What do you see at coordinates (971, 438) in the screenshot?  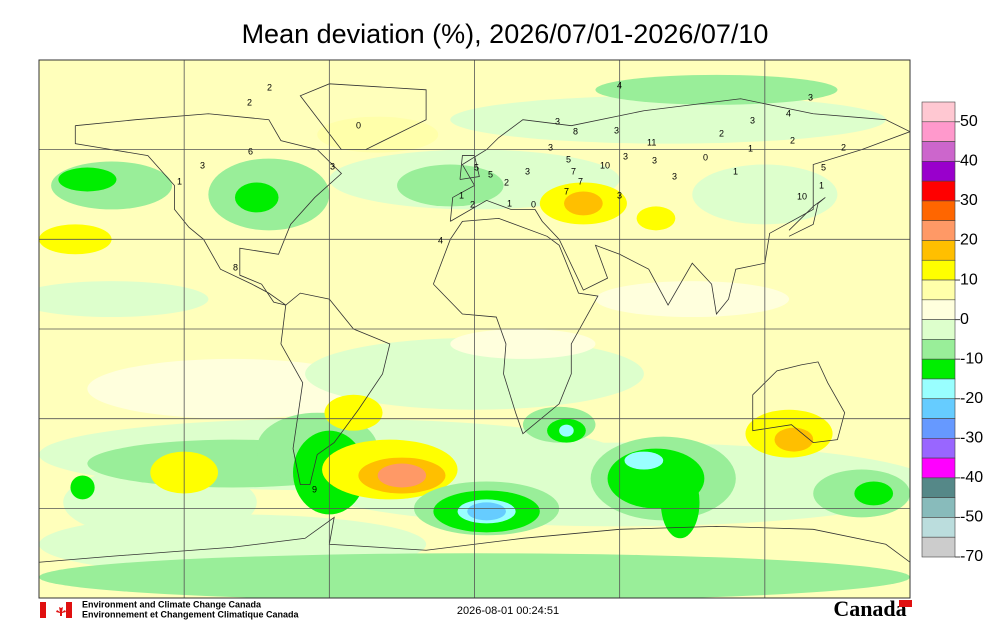 I see `colorbar-label: -30` at bounding box center [971, 438].